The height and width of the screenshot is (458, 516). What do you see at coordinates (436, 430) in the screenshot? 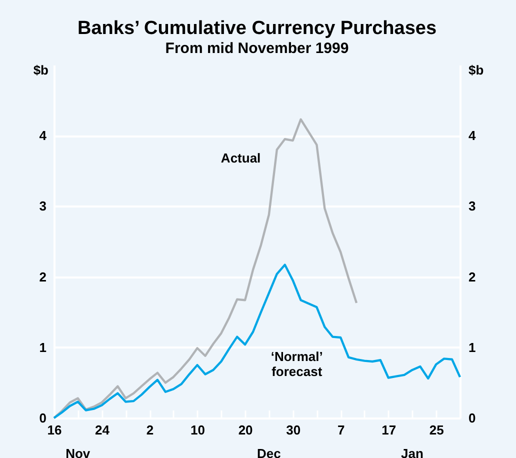
I see `x-tick-label: 25` at bounding box center [436, 430].